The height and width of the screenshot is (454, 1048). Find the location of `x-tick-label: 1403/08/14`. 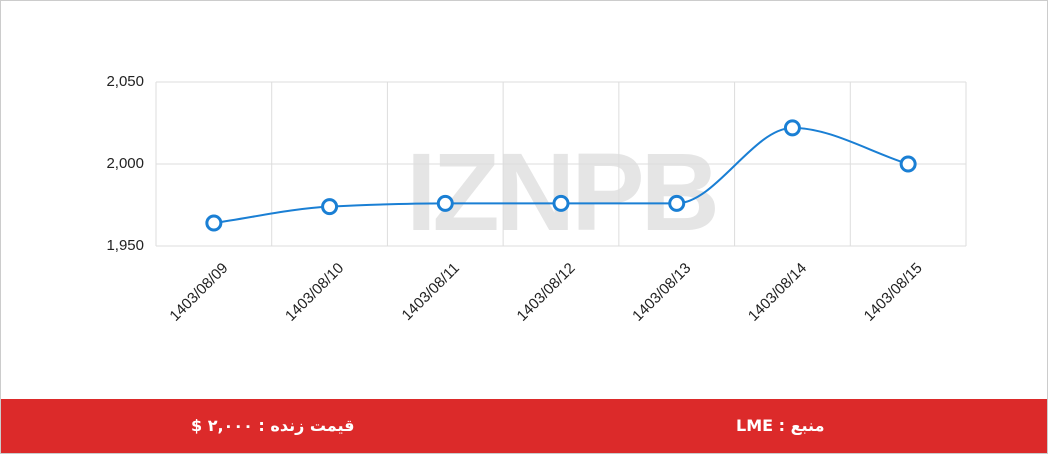

x-tick-label: 1403/08/14 is located at coordinates (777, 292).